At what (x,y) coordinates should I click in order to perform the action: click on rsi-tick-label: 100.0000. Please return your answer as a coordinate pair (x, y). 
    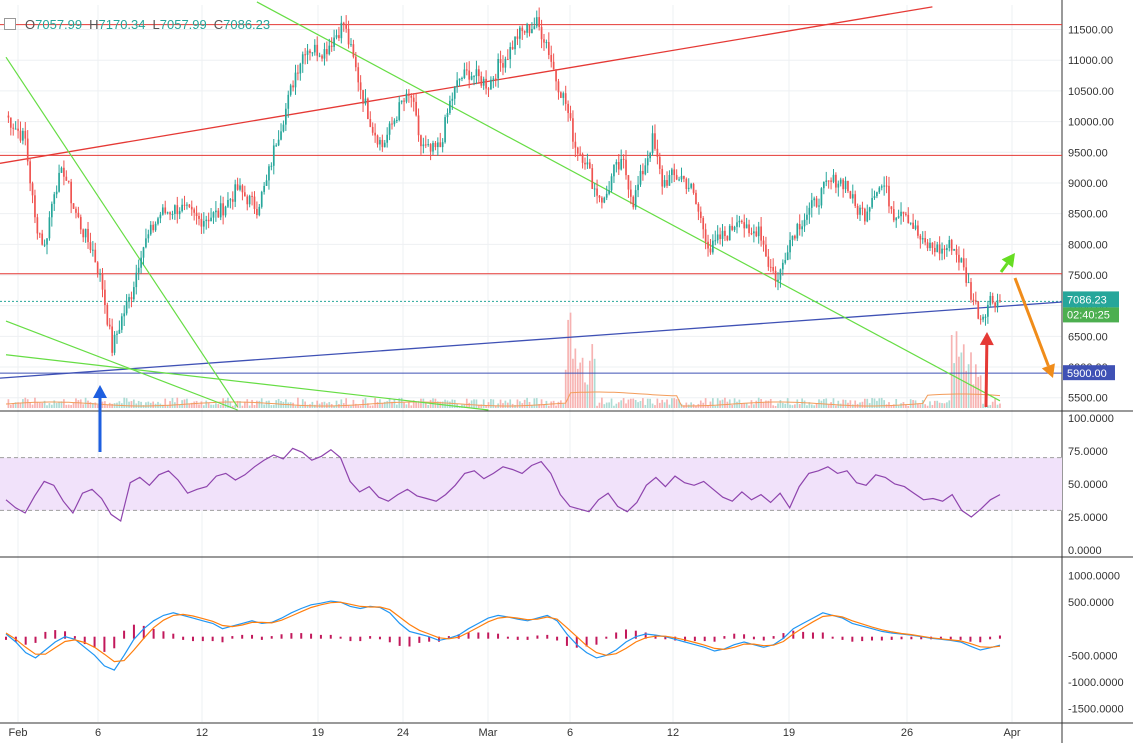
    Looking at the image, I should click on (1091, 419).